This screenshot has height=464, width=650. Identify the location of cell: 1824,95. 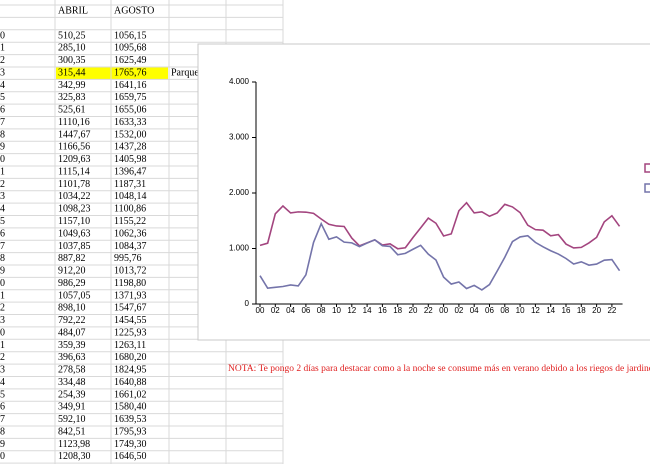
(130, 370).